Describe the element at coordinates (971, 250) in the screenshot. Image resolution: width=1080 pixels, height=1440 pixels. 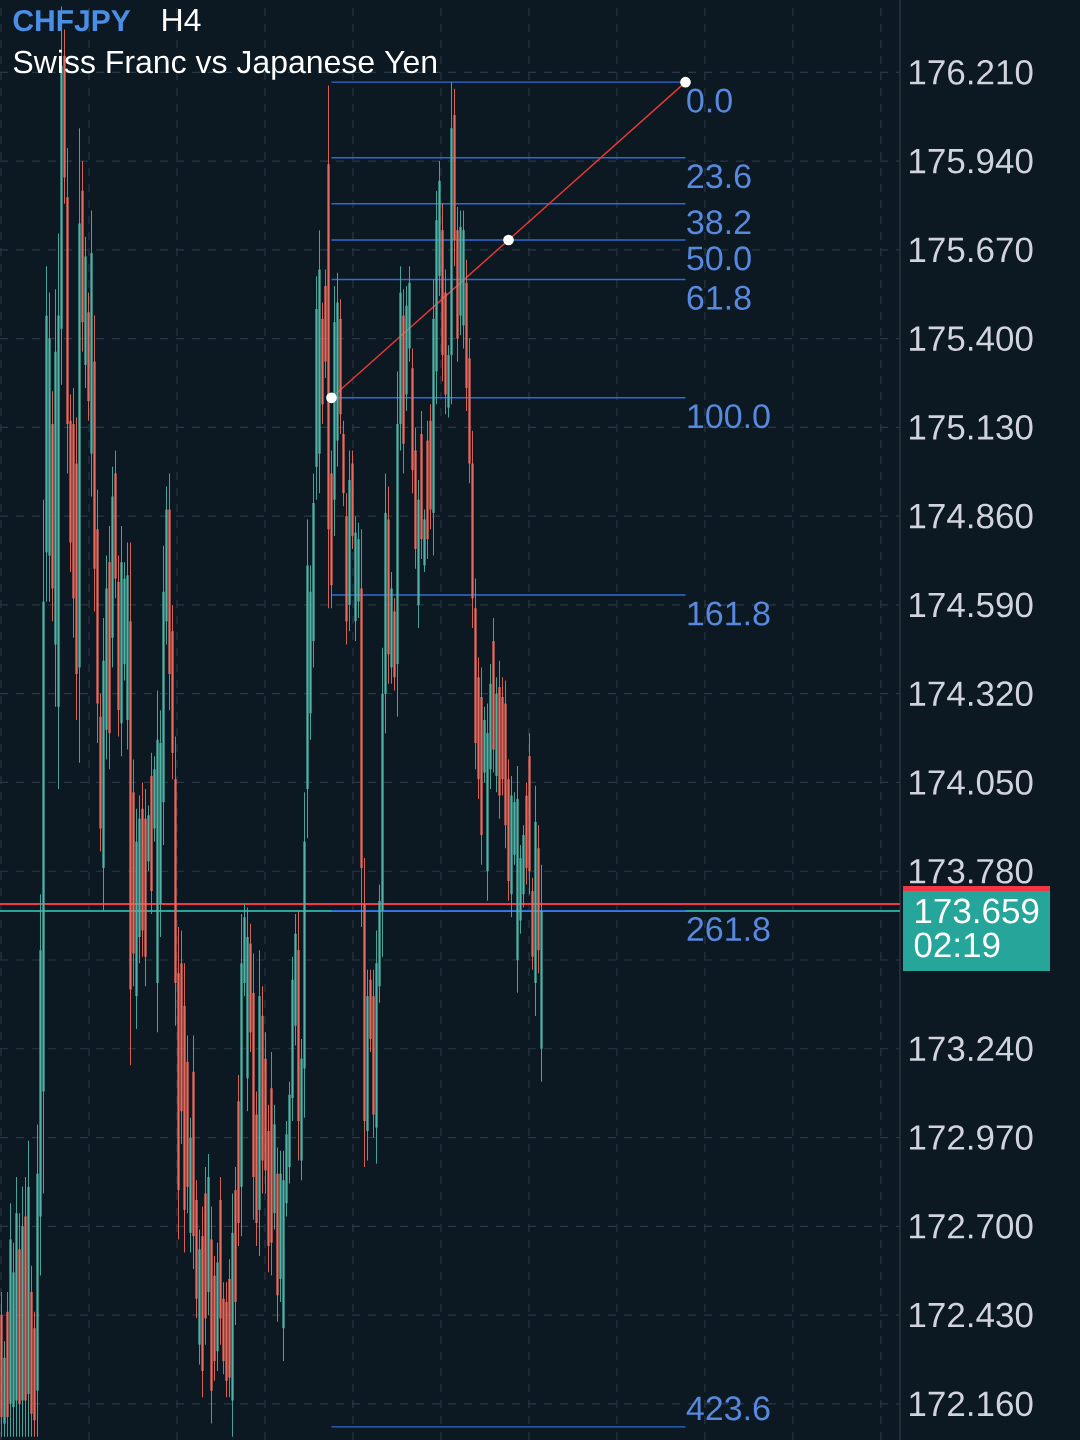
I see `y-tick-label: 175.670` at that location.